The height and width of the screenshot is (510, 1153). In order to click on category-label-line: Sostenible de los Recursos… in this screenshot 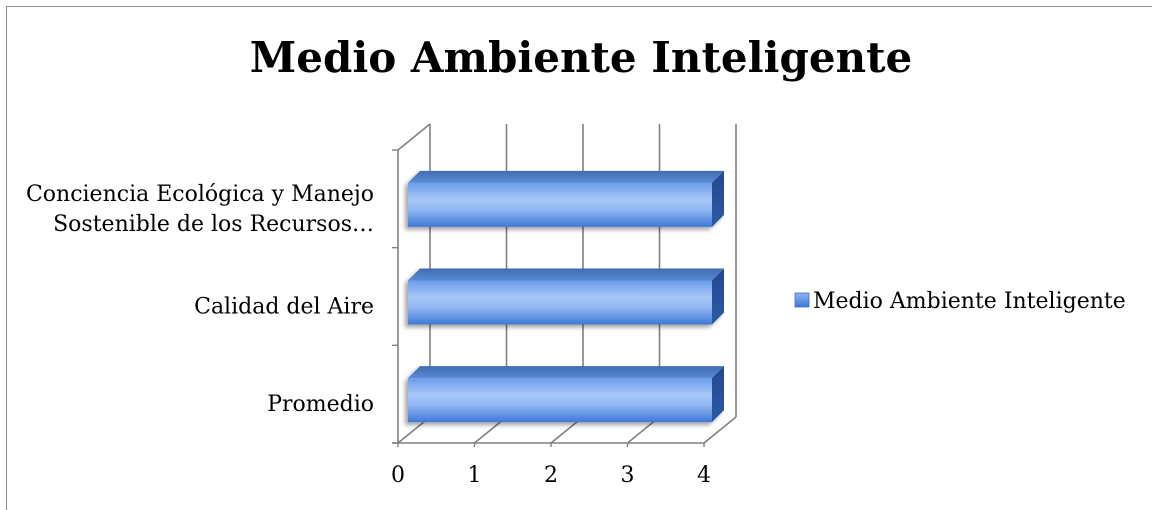, I will do `click(213, 224)`.